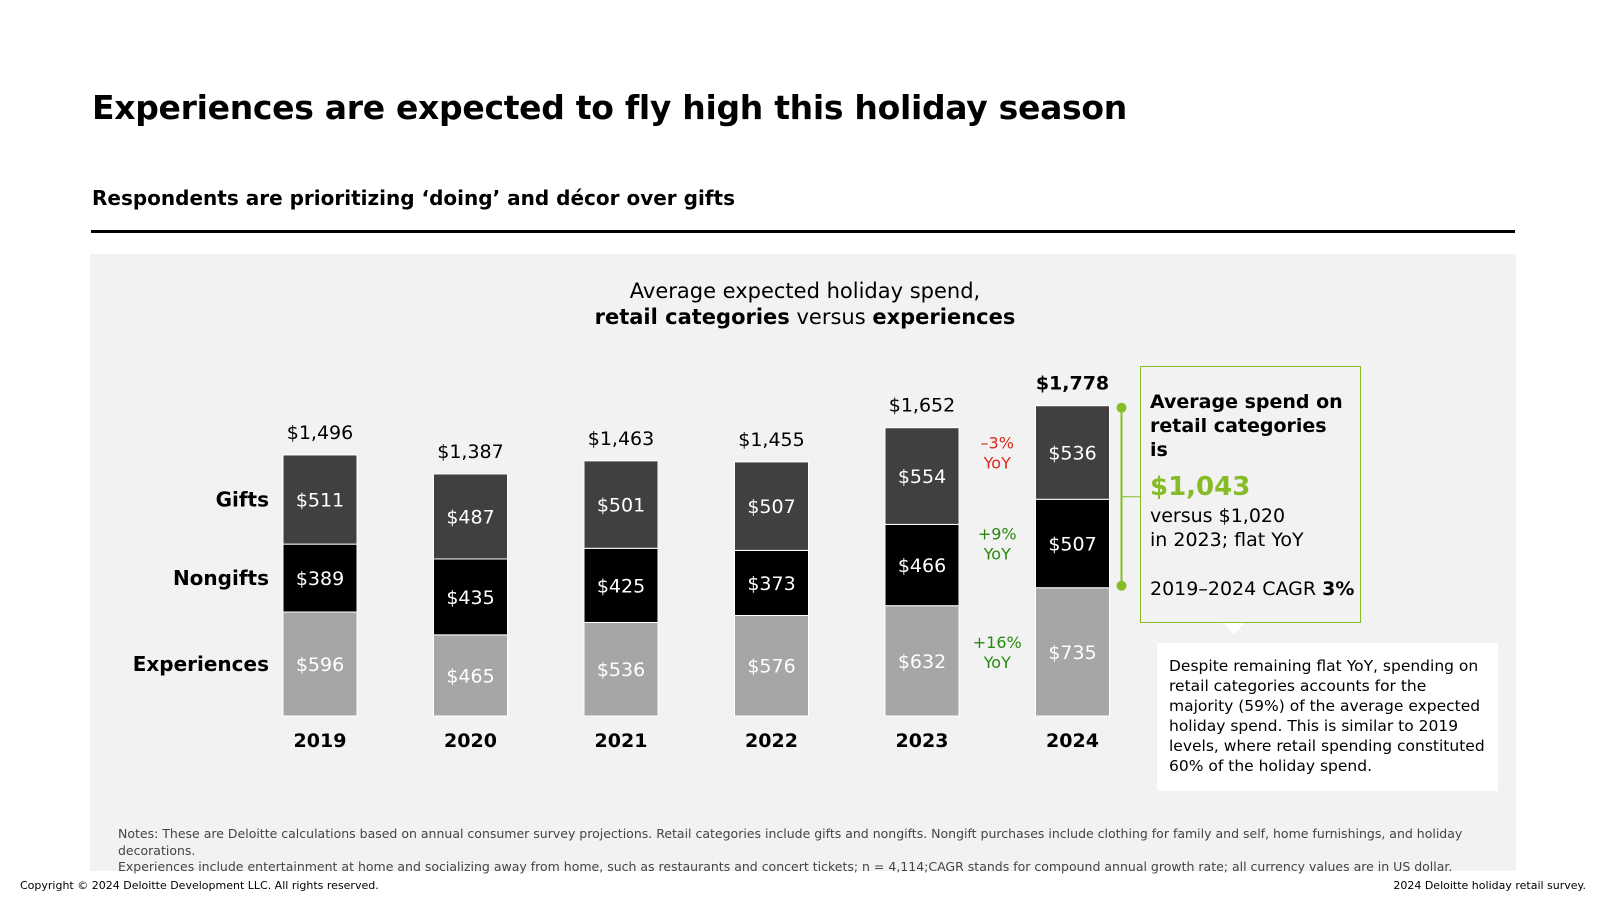 This screenshot has width=1600, height=900. Describe the element at coordinates (1234, 628) in the screenshot. I see `note-pointer` at that location.